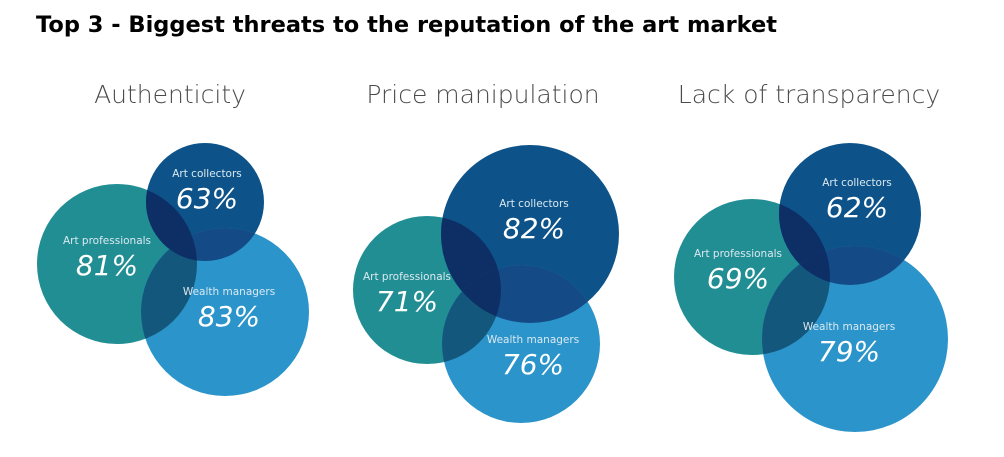 This screenshot has width=1004, height=457. Describe the element at coordinates (849, 351) in the screenshot. I see `value-managers: 79%` at that location.